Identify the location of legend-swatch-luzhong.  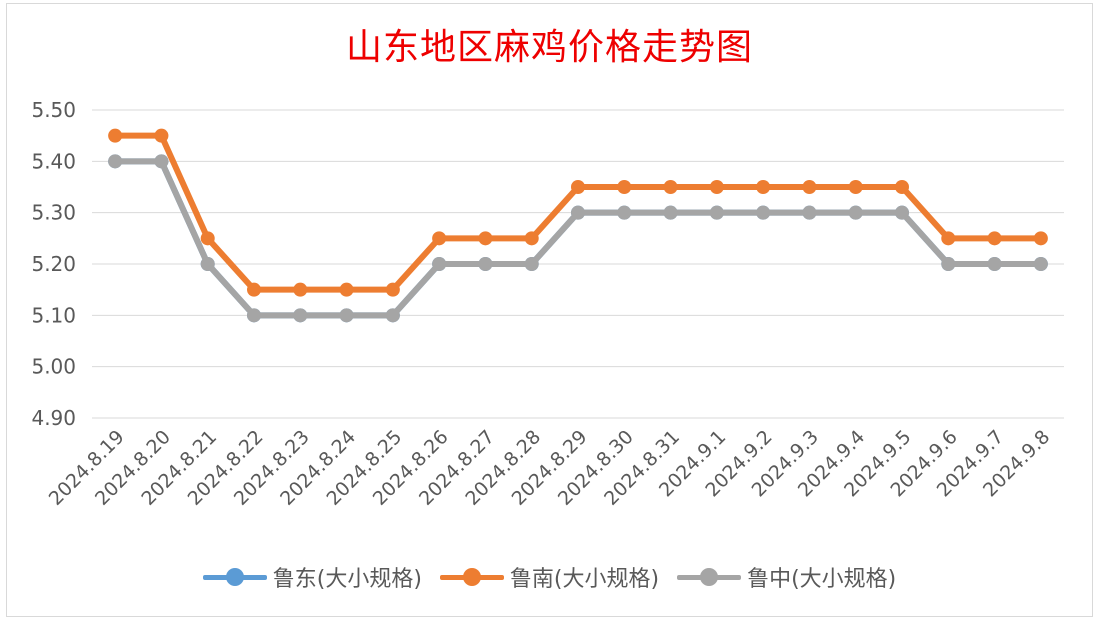
(709, 577).